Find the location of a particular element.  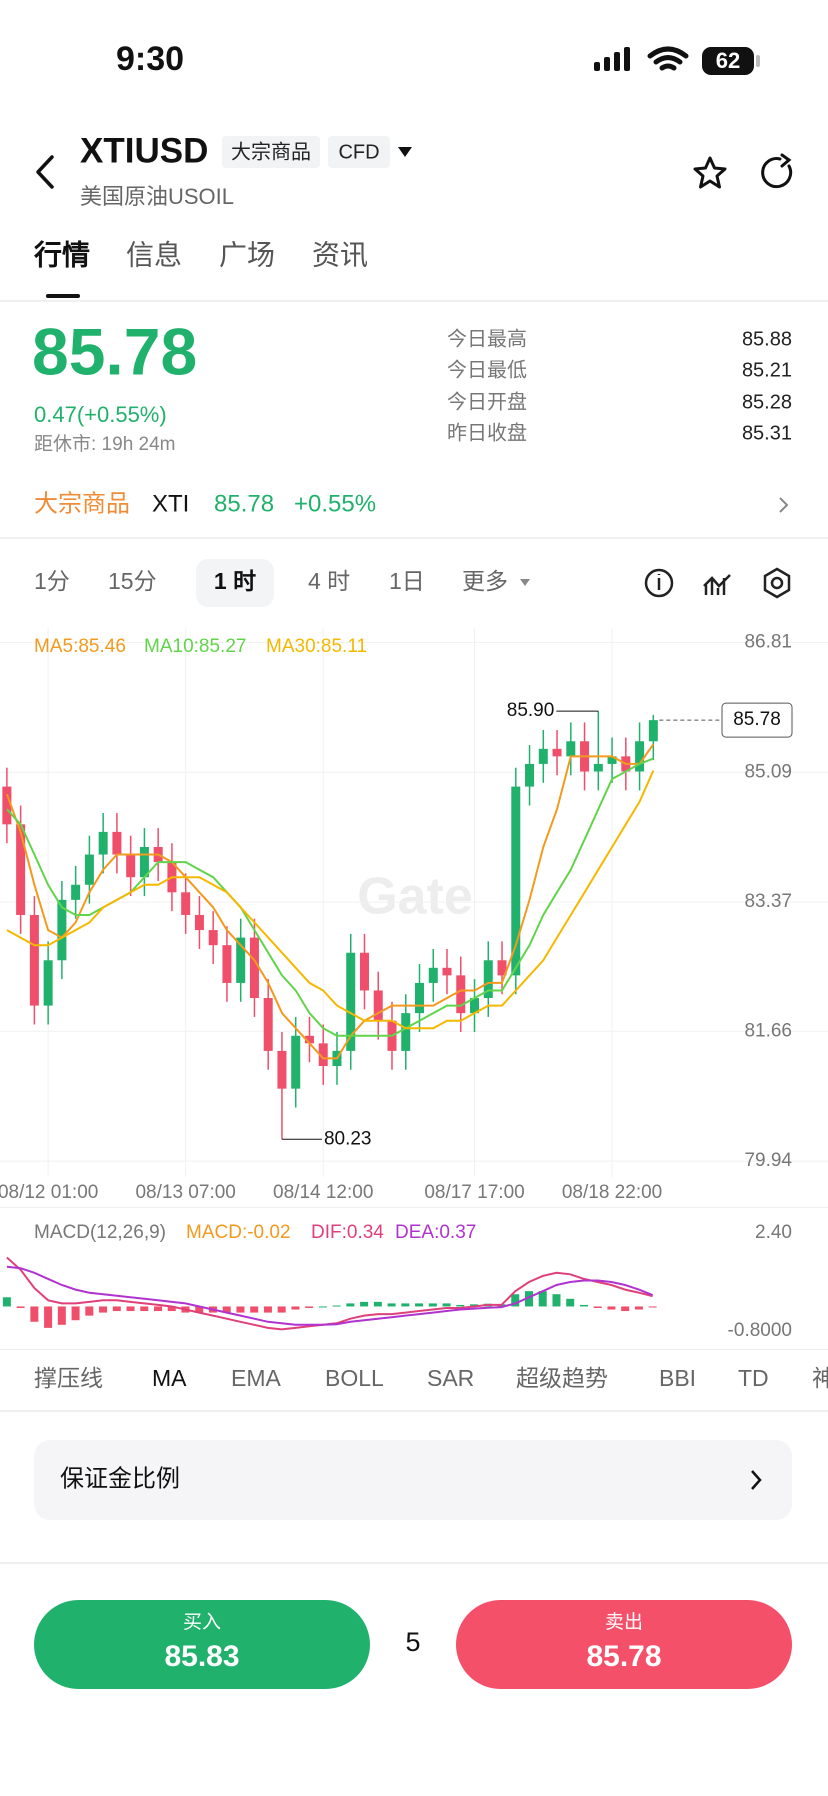

intervals: 1分 15分 1 时 4 时 1日 更多 is located at coordinates (271, 581).